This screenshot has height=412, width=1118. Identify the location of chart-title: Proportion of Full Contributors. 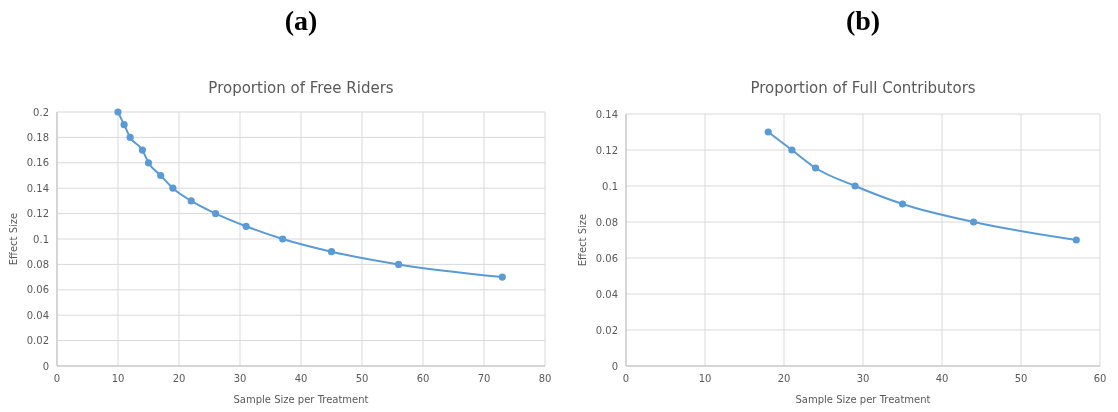
(863, 88).